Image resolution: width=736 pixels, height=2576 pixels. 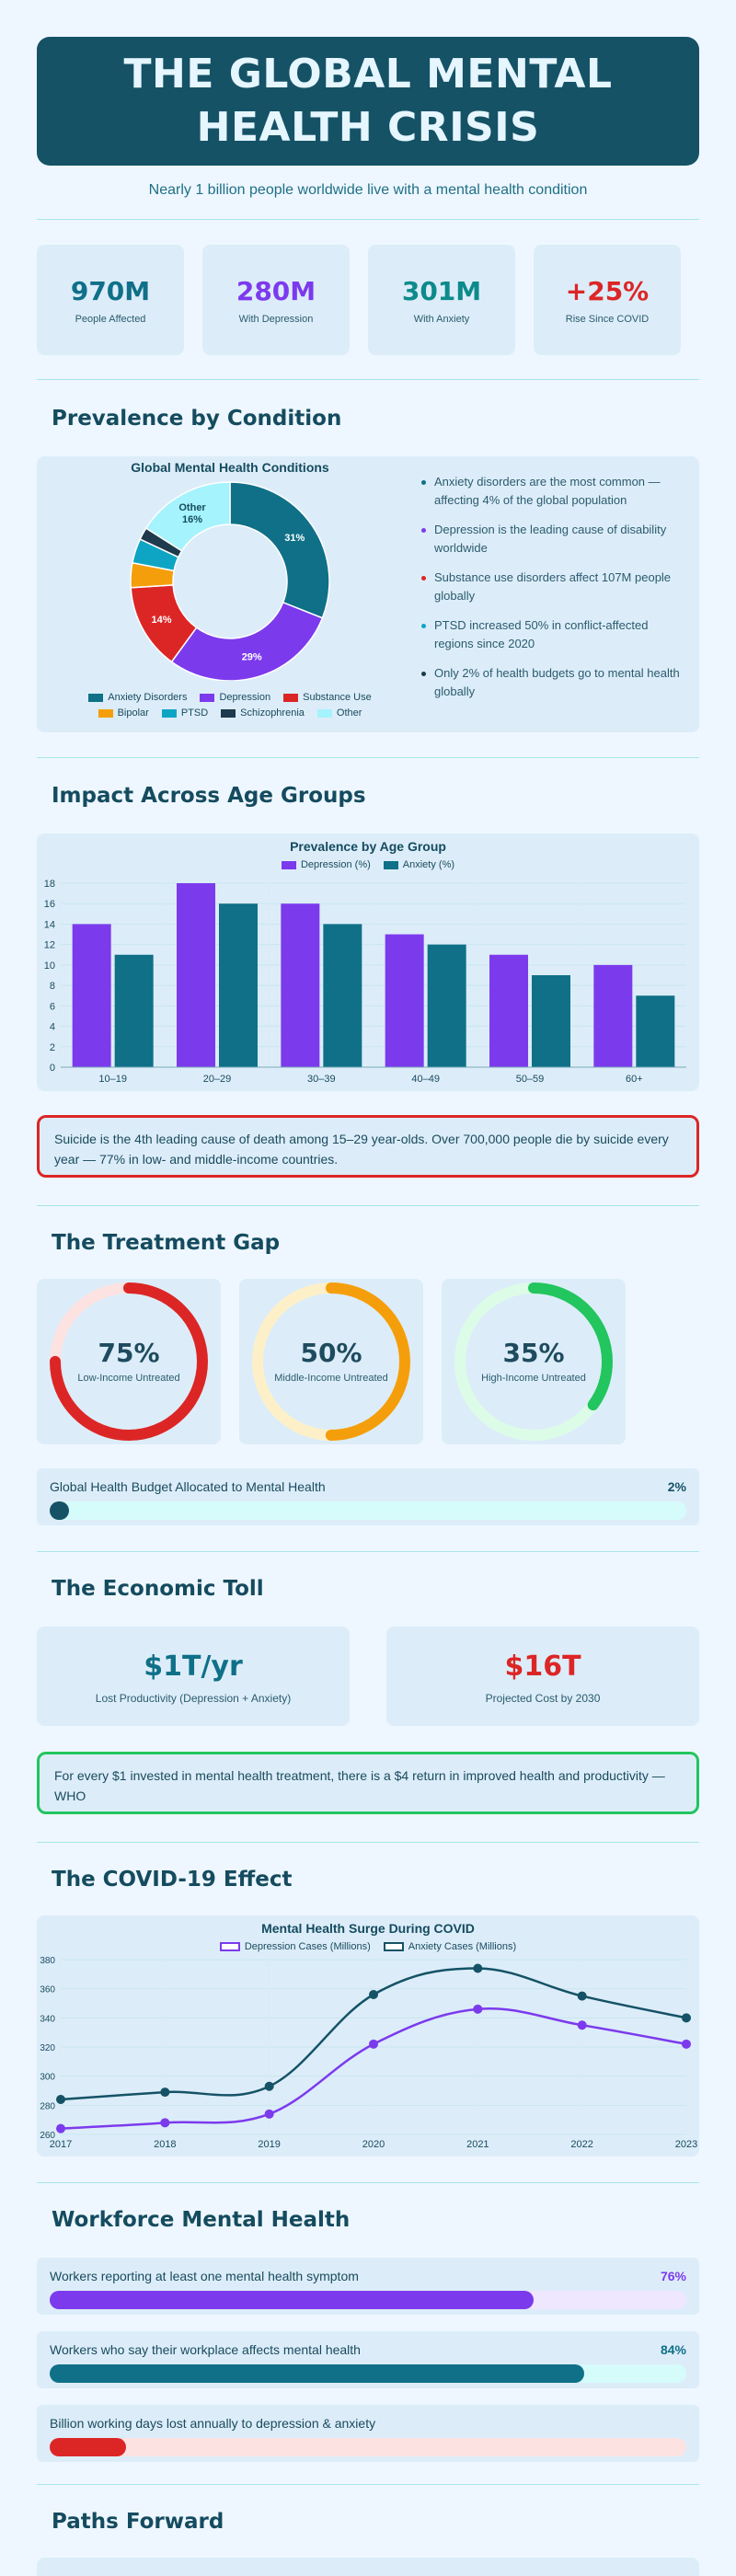 What do you see at coordinates (165, 2123) in the screenshot?
I see `point-depression-cases-millions-2018` at bounding box center [165, 2123].